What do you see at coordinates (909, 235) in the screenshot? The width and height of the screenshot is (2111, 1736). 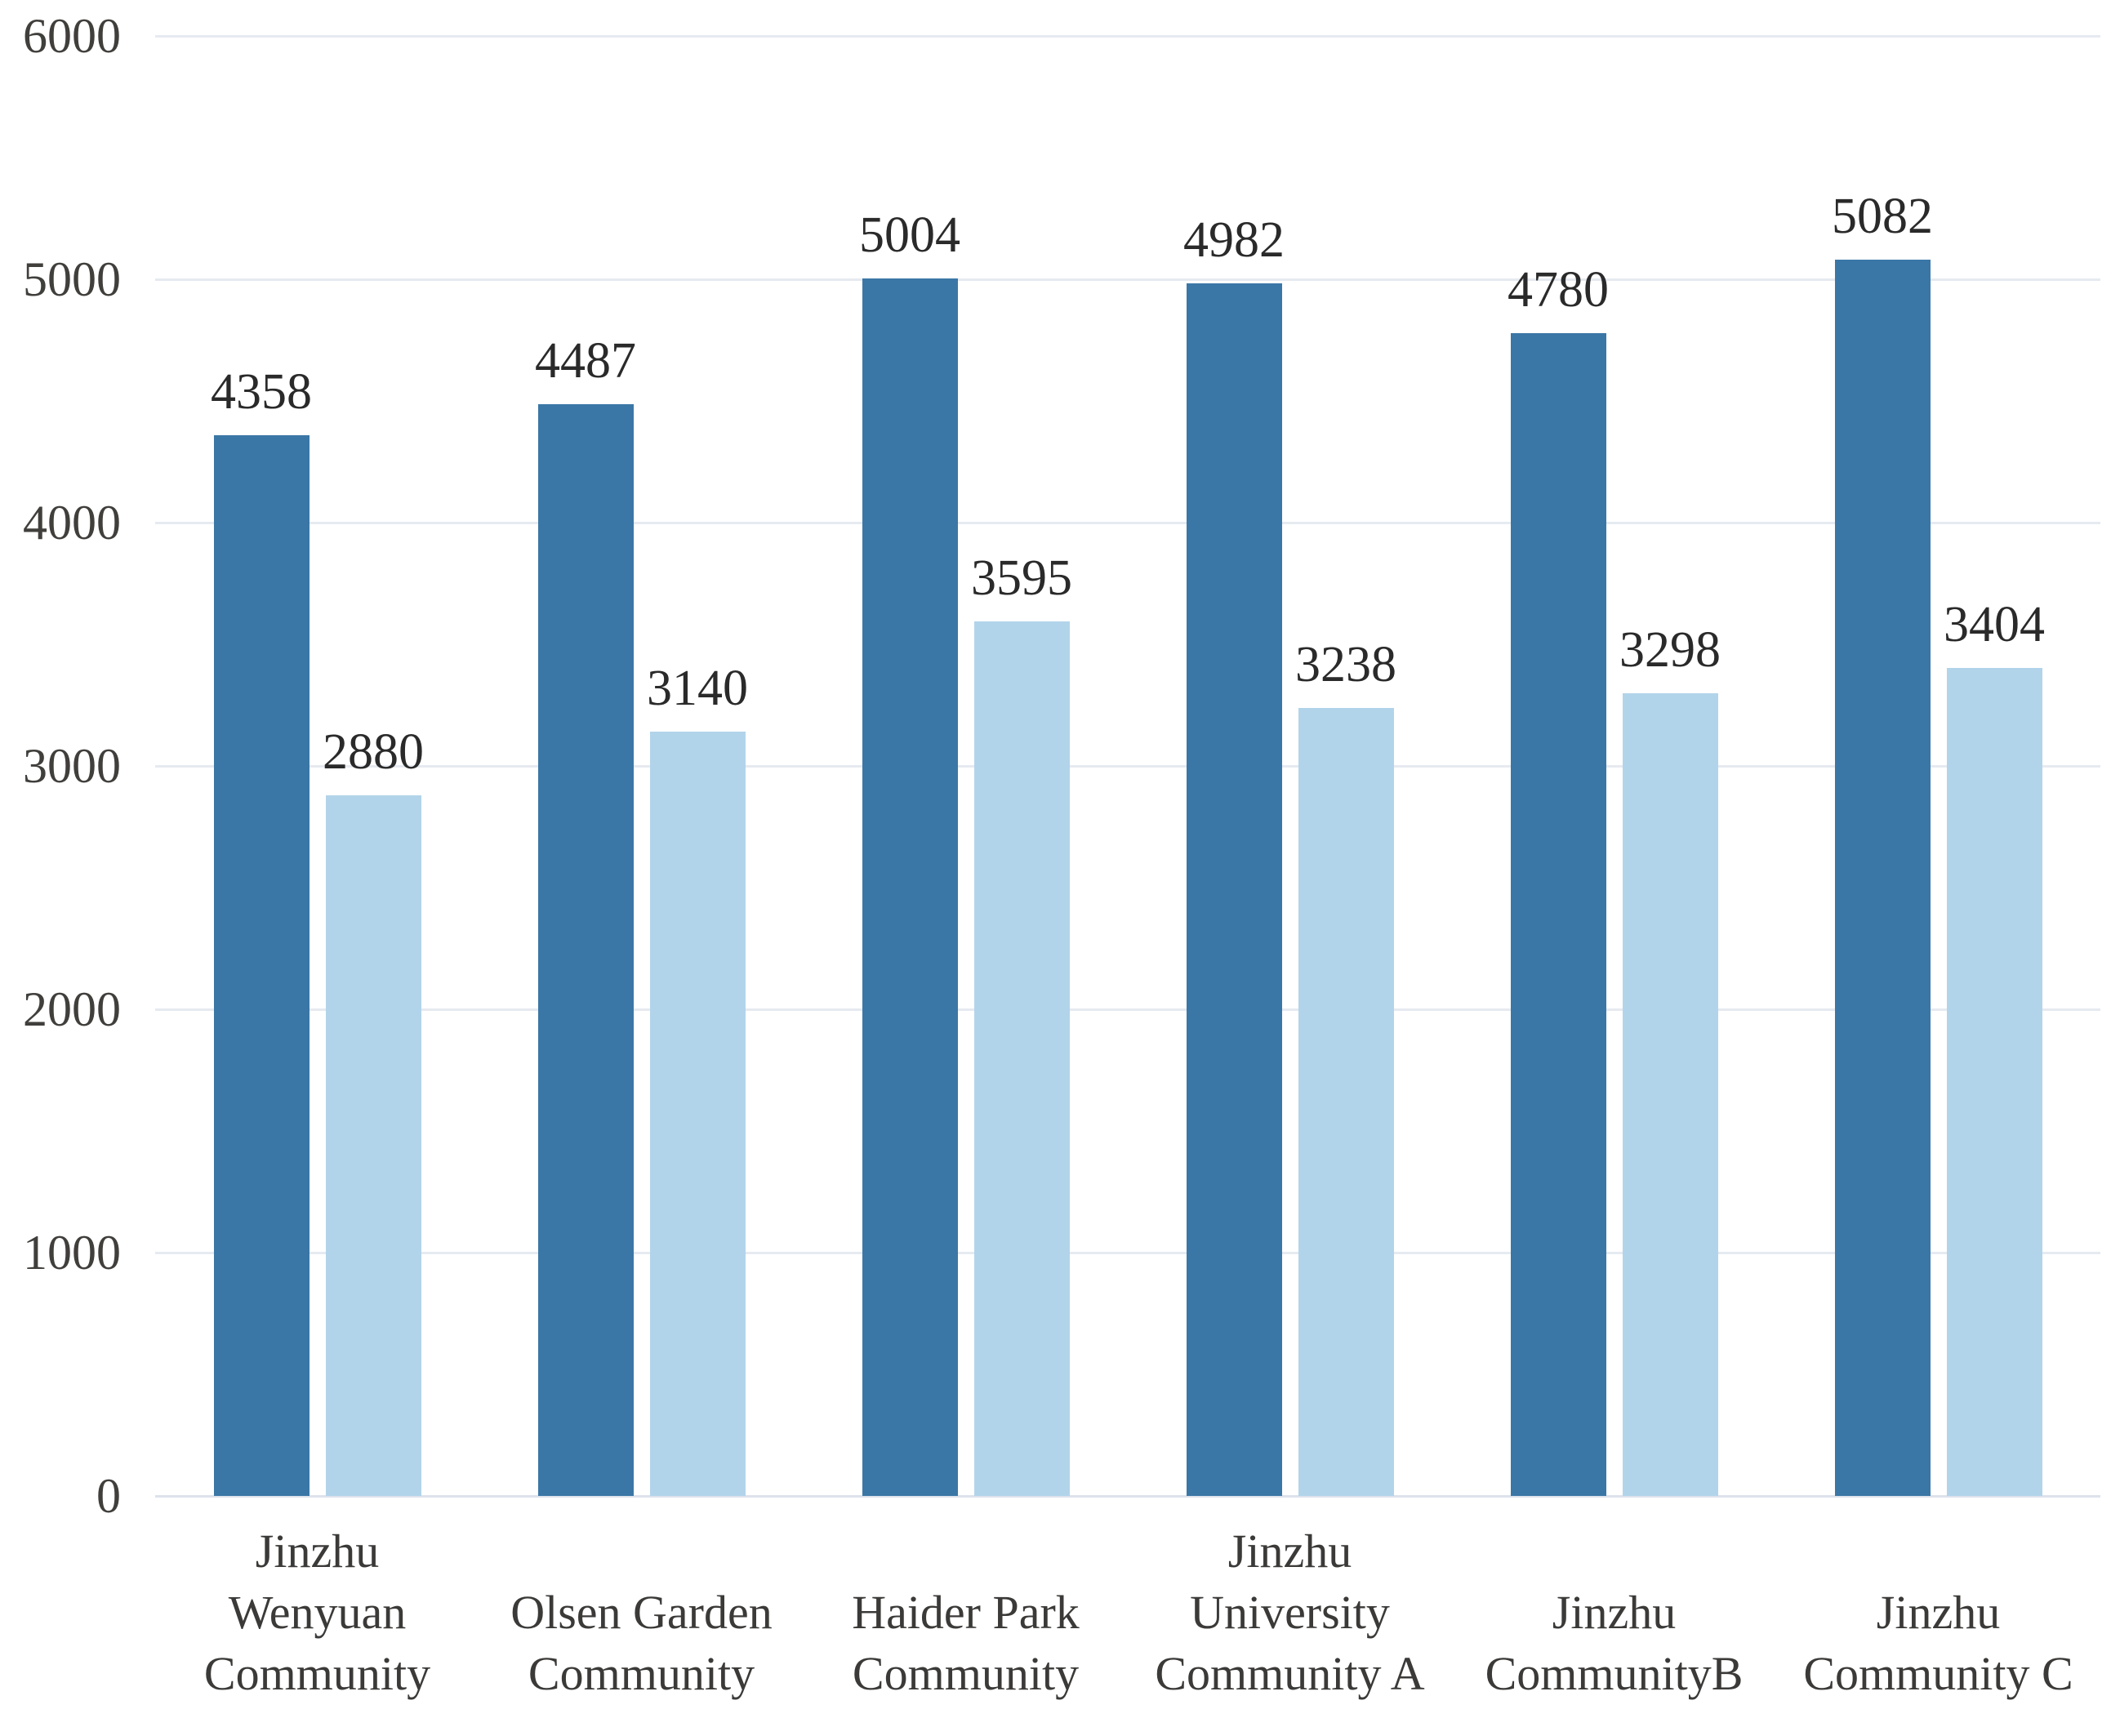 I see `bar-value-label: 5004` at bounding box center [909, 235].